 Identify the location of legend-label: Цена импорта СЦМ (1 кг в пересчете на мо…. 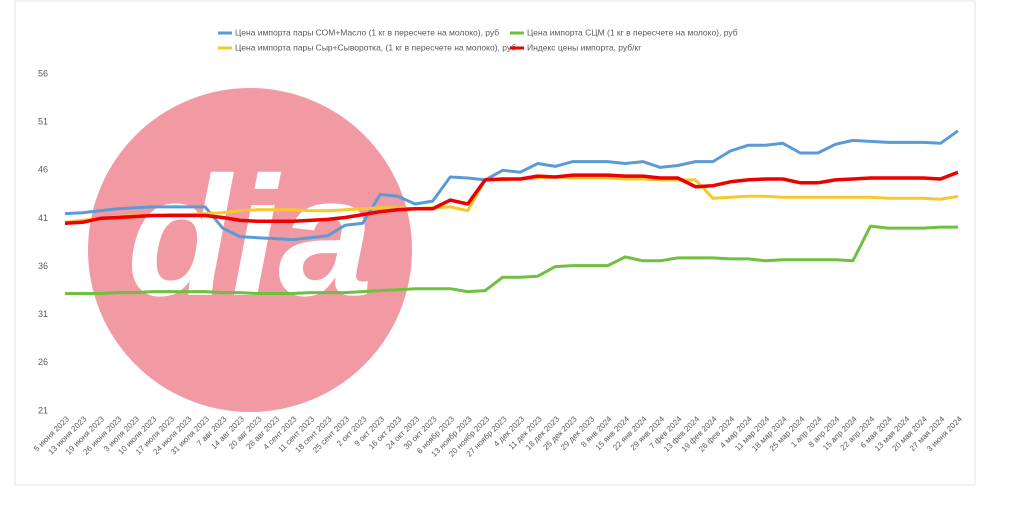
(632, 32).